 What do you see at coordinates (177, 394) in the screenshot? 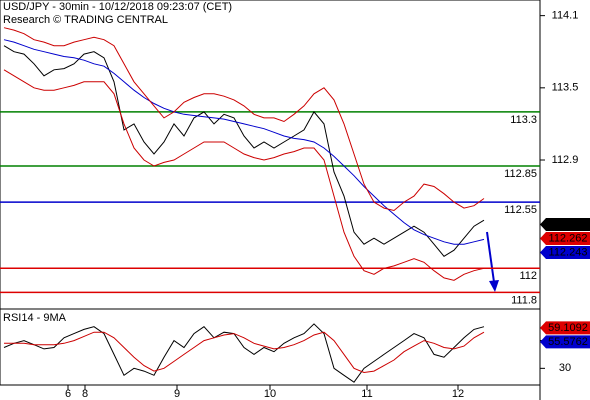
I see `x-tick-label: 9` at bounding box center [177, 394].